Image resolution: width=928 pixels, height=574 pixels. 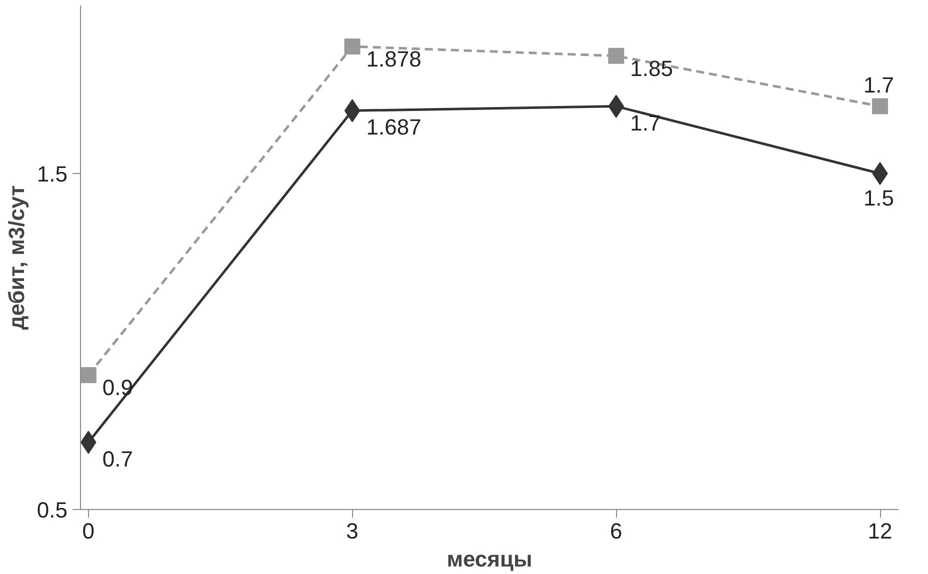 I want to click on x-axis-title: месяцы, so click(x=489, y=559).